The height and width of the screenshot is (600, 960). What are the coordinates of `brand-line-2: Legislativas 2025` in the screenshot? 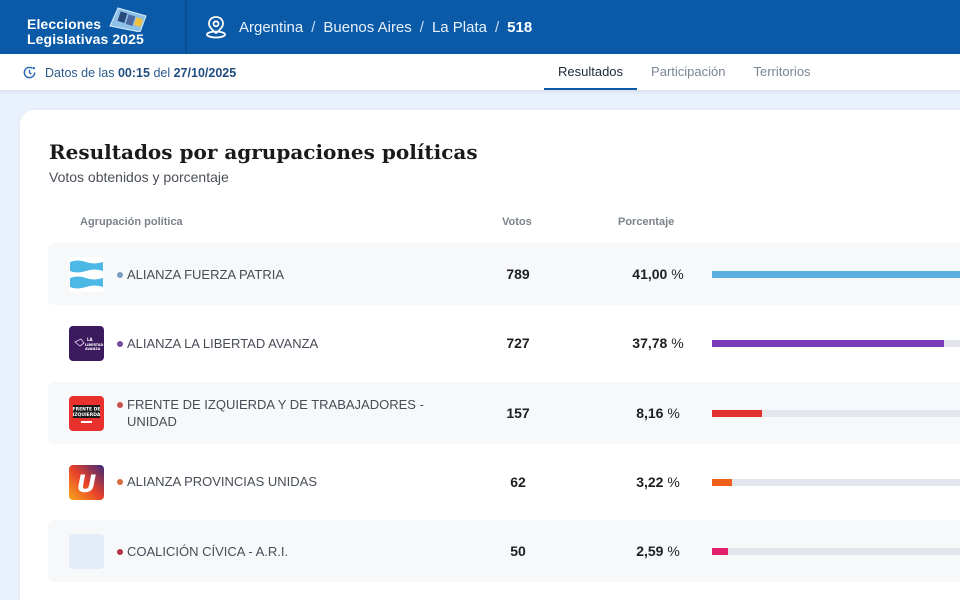 It's located at (85, 39).